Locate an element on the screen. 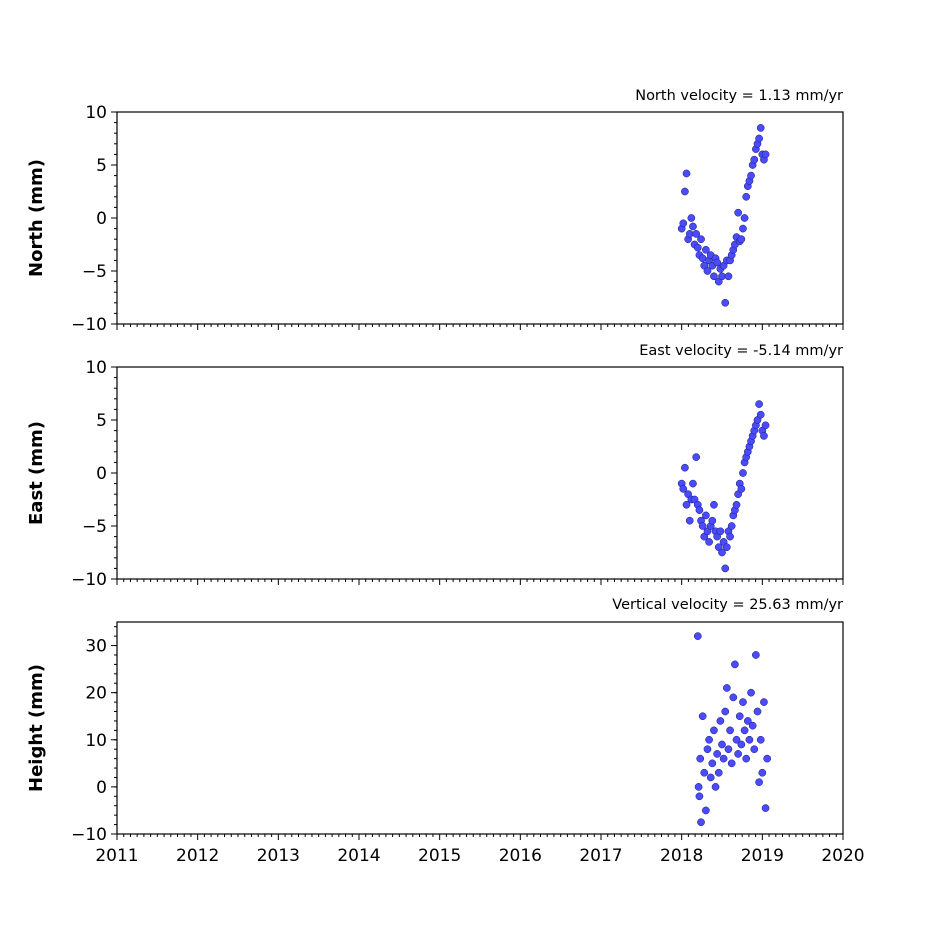 The width and height of the screenshot is (937, 937). north-y-tick-label: −10 is located at coordinates (89, 325).